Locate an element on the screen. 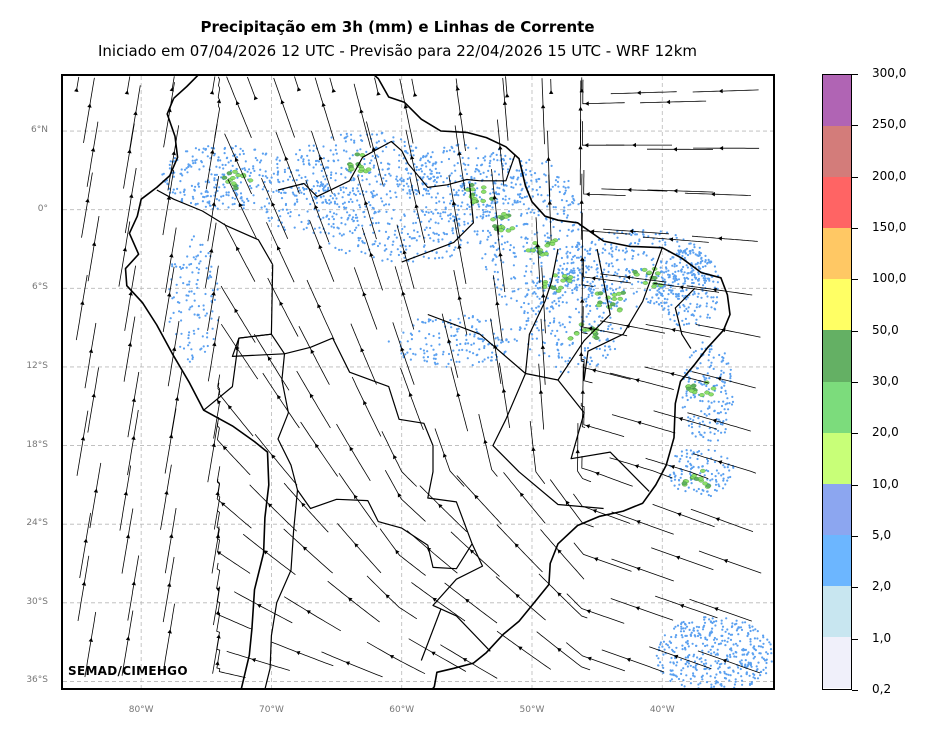 Image resolution: width=931 pixels, height=735 pixels. colorbar-label: 200,0 is located at coordinates (889, 175).